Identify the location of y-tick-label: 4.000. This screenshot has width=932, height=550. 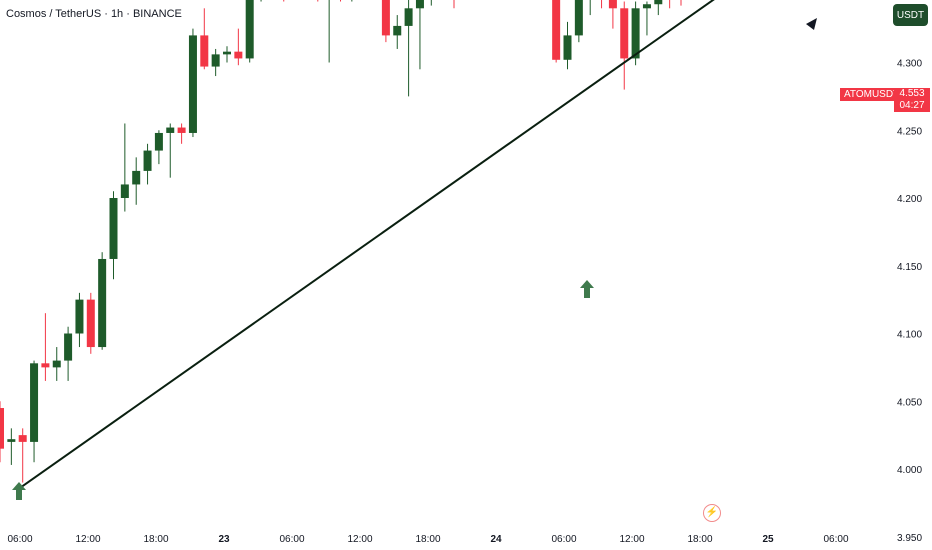
(909, 470).